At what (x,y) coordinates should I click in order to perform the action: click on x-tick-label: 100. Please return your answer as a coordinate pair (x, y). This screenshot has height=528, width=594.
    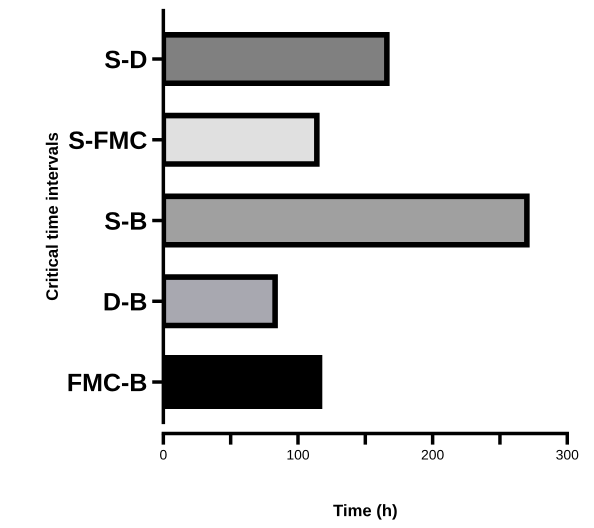
    Looking at the image, I should click on (298, 455).